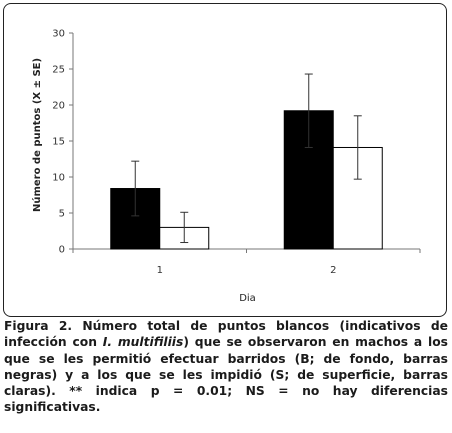  Describe the element at coordinates (58, 106) in the screenshot. I see `y-tick-label: 20` at that location.